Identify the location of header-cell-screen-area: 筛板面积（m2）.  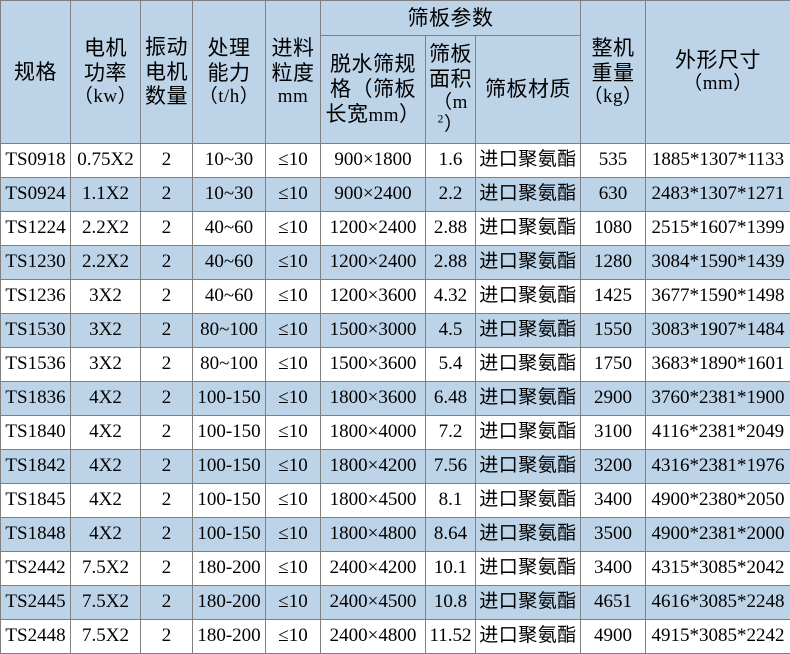
(451, 90).